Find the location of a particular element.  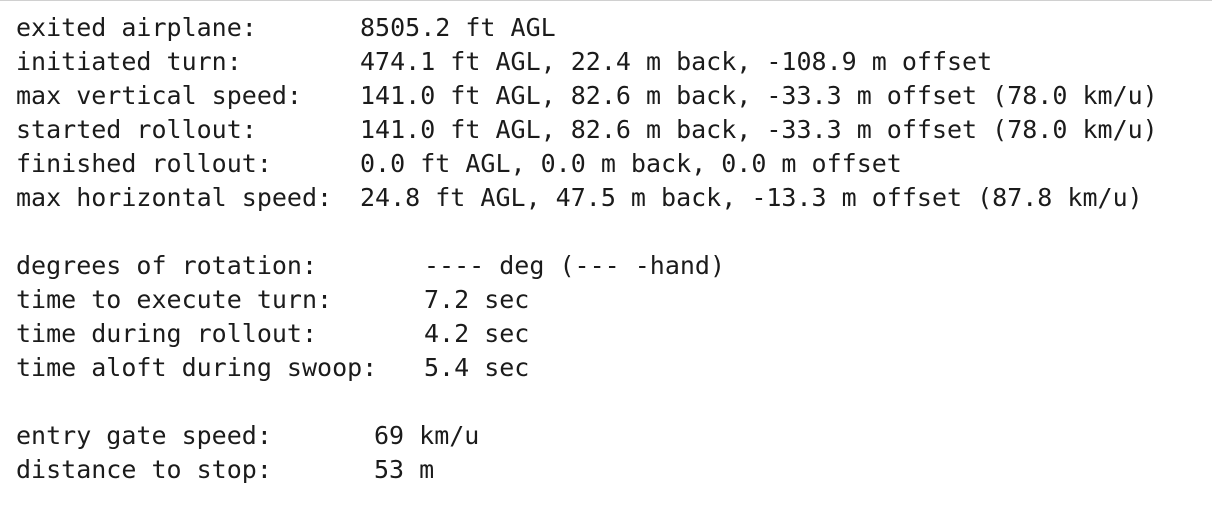

field-value: 4.2 sec is located at coordinates (477, 333).